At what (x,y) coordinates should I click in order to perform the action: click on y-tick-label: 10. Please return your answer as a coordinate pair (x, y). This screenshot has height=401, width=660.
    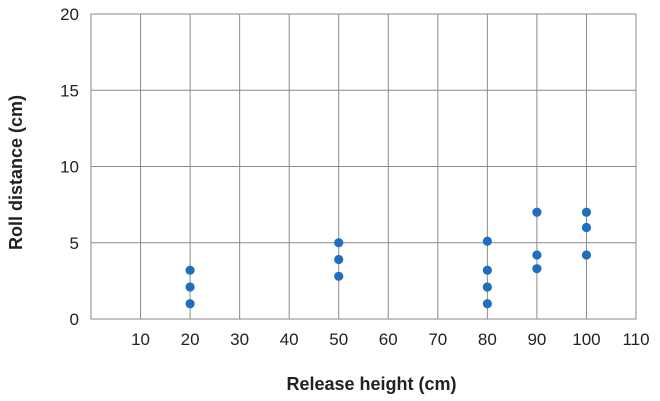
    Looking at the image, I should click on (69, 167).